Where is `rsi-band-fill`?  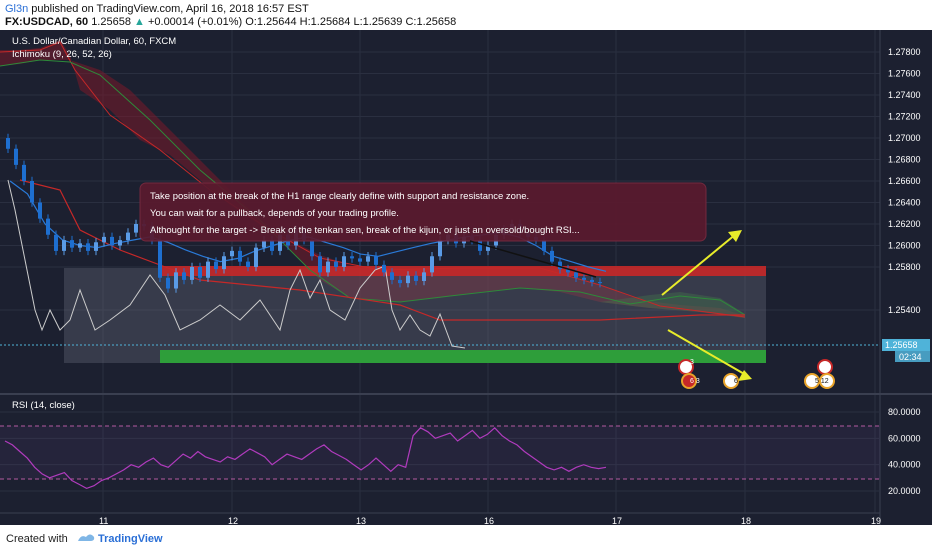 rsi-band-fill is located at coordinates (440, 452).